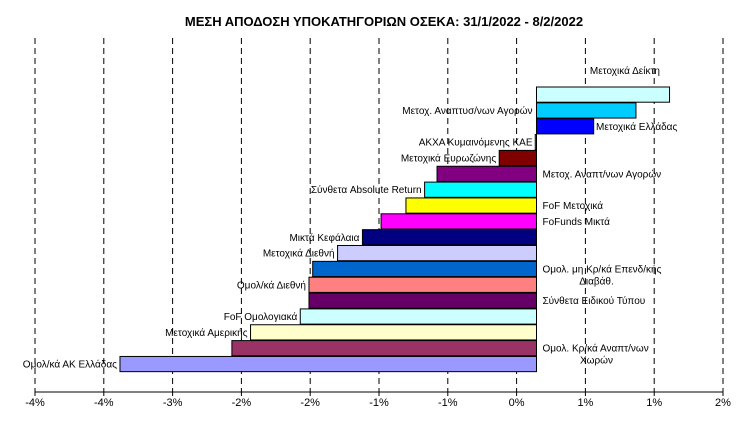  What do you see at coordinates (467, 111) in the screenshot?
I see `category-label: Μετοχ. Αναπτυσ/νων Αγορών` at bounding box center [467, 111].